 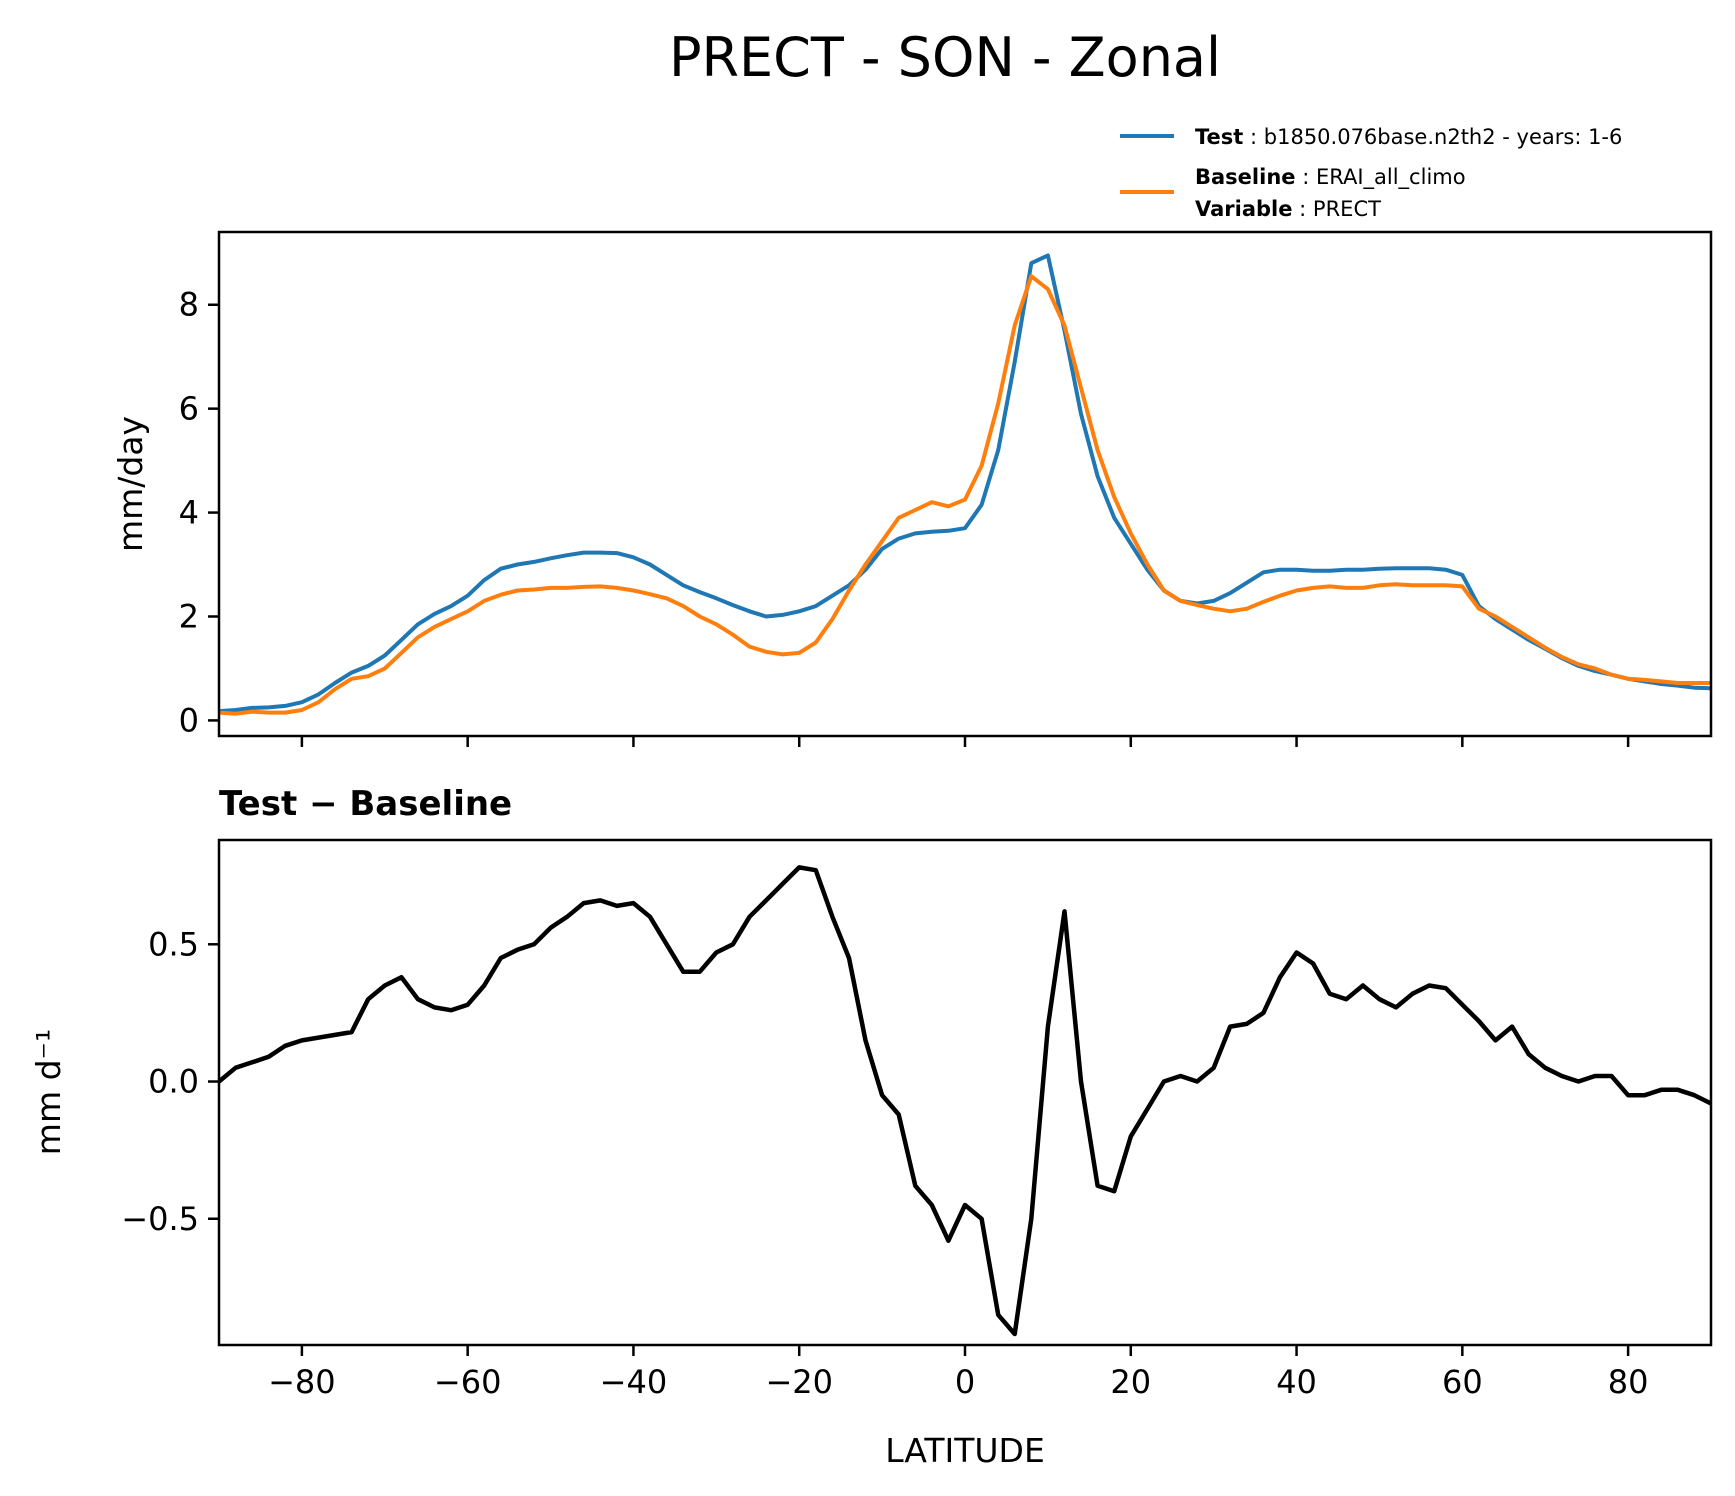 I want to click on bot-xtick-label: 80, so click(x=1628, y=1382).